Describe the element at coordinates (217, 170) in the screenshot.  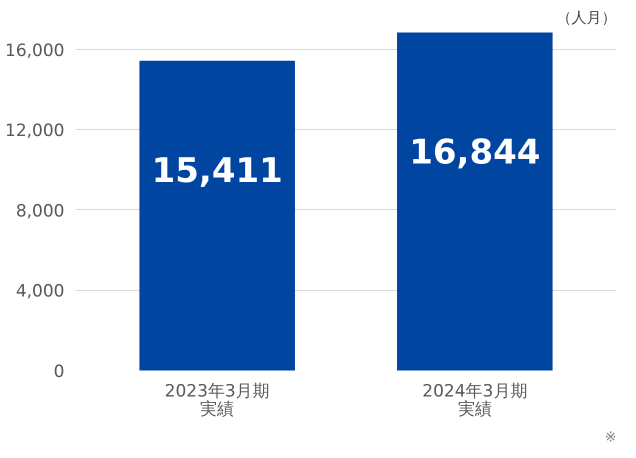
I see `data-label: 15,411` at that location.